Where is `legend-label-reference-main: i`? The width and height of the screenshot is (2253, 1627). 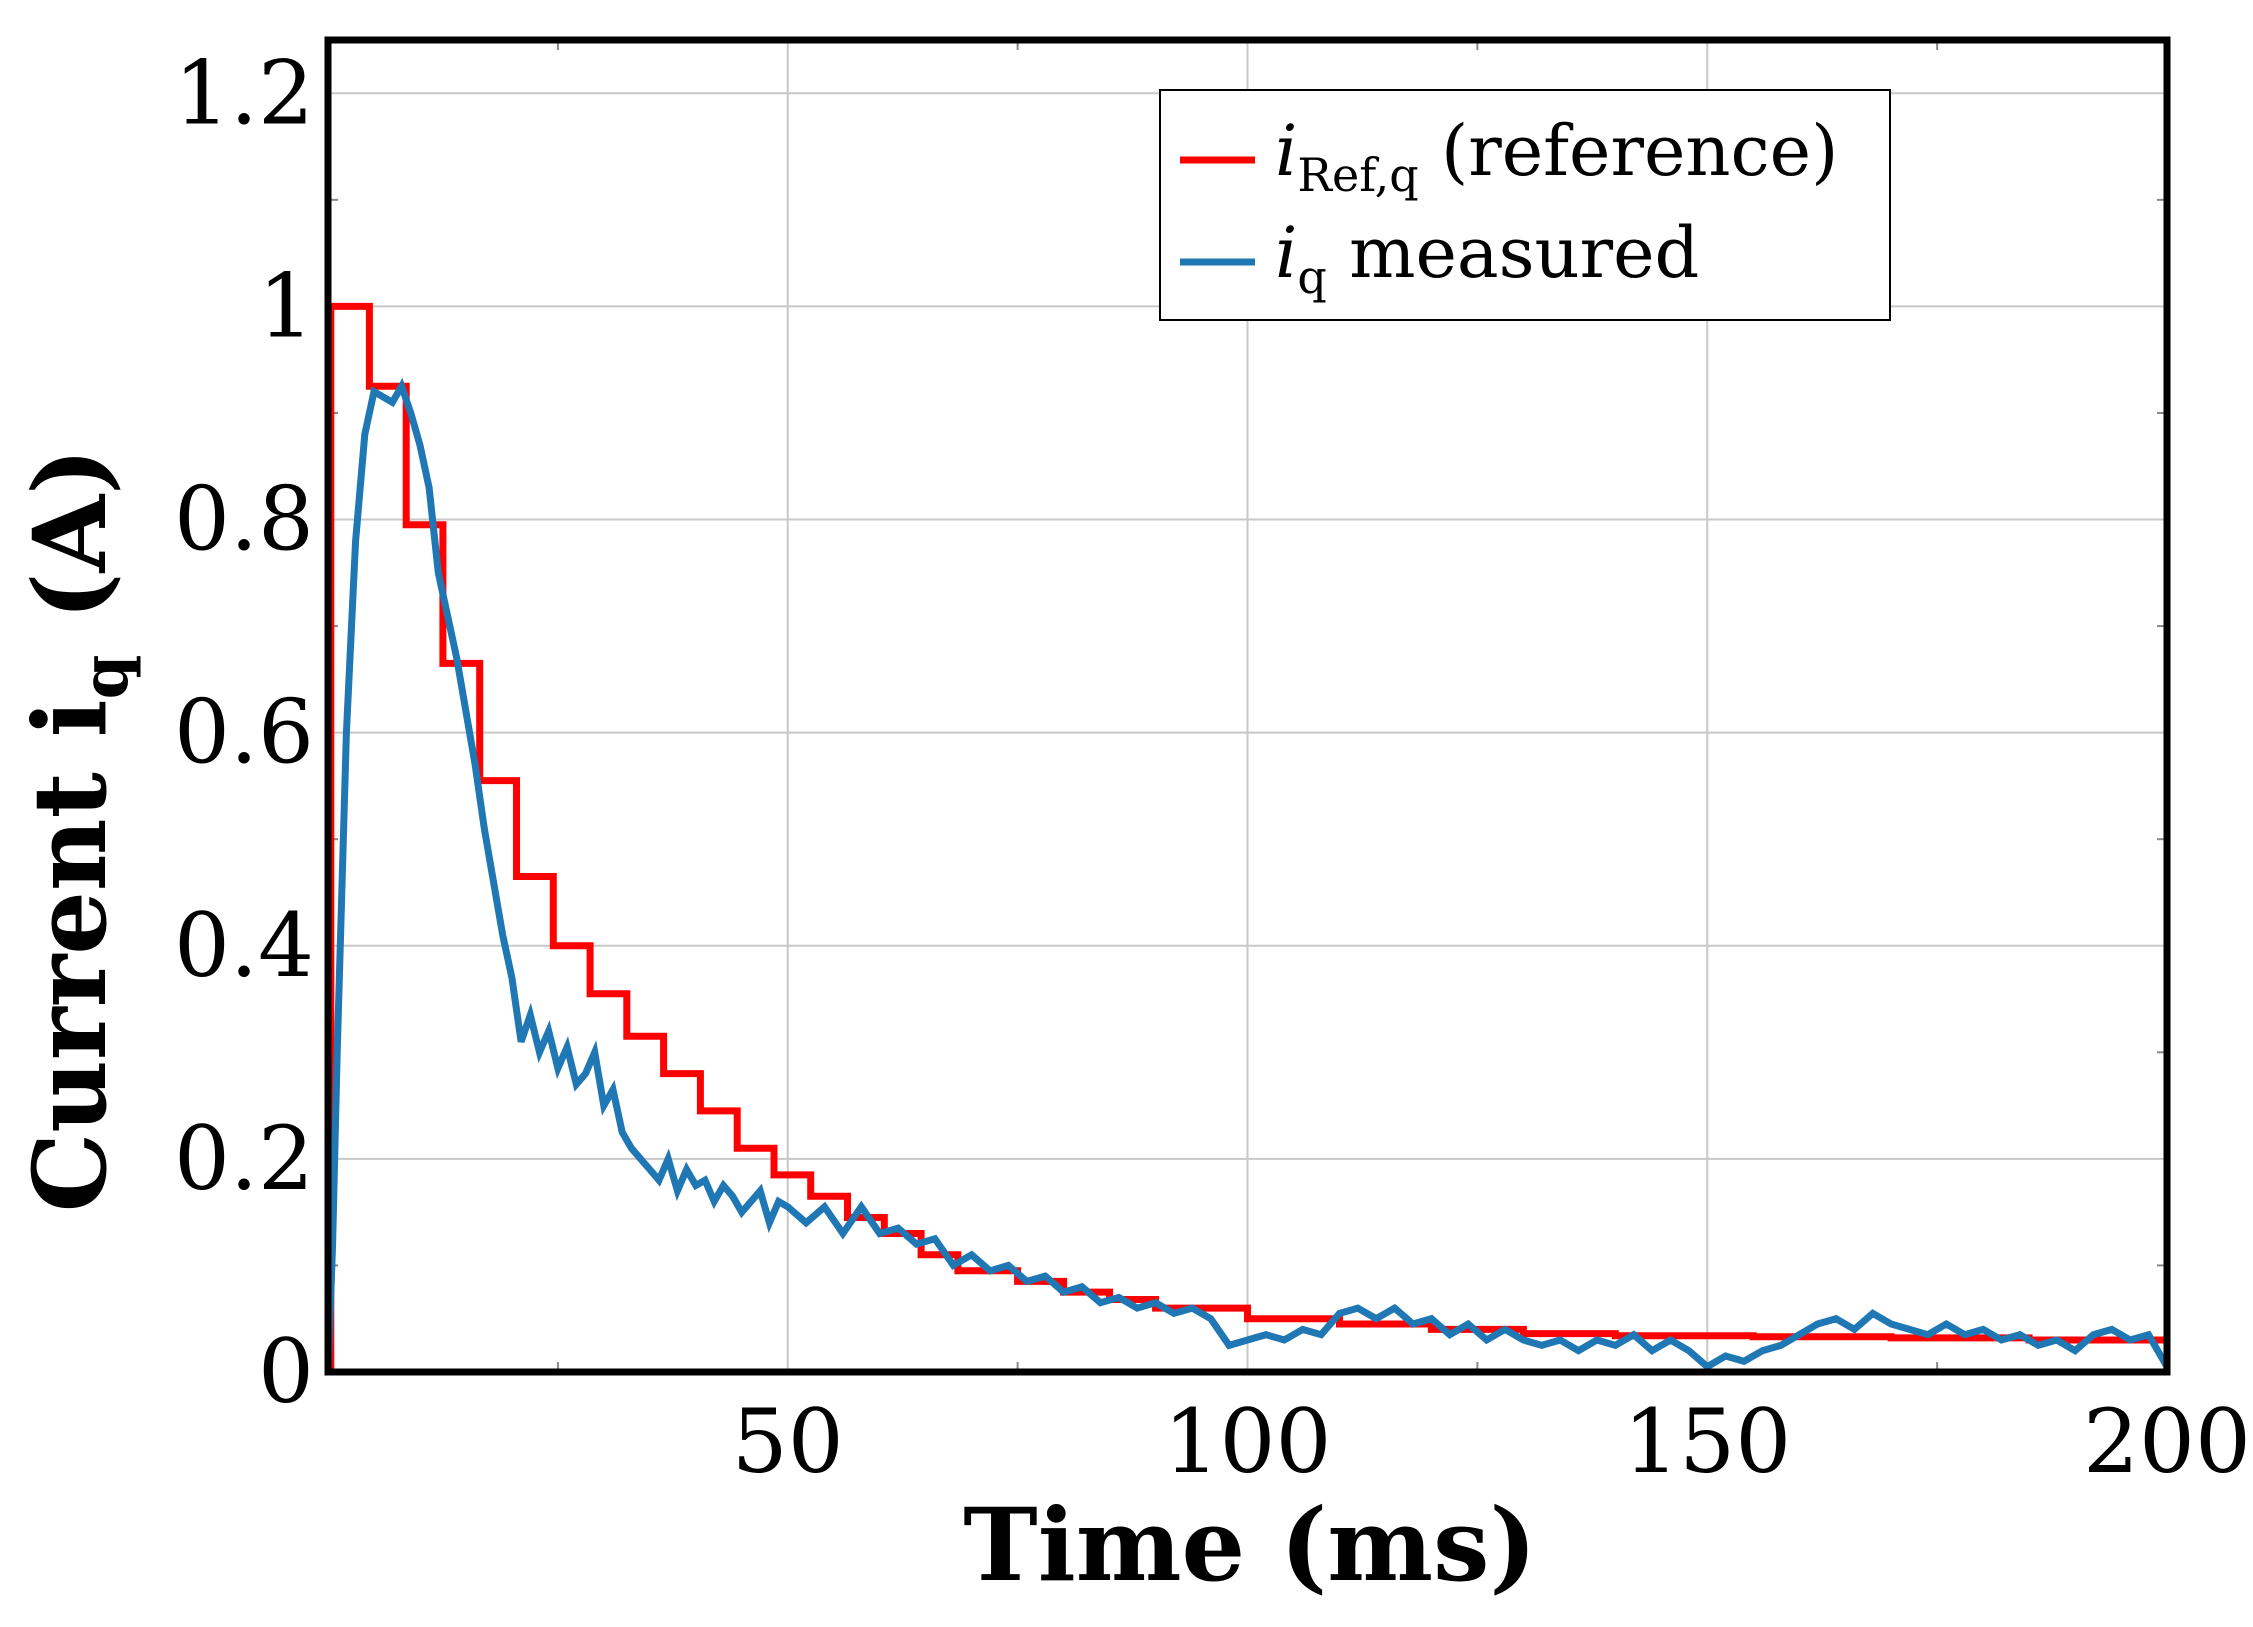
legend-label-reference-main: i is located at coordinates (1286, 151).